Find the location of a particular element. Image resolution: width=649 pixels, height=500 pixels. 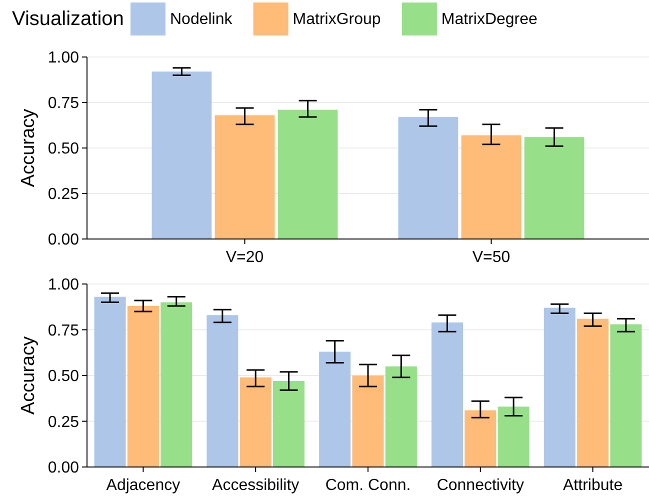

legend-label: MatrixDegree is located at coordinates (489, 19).